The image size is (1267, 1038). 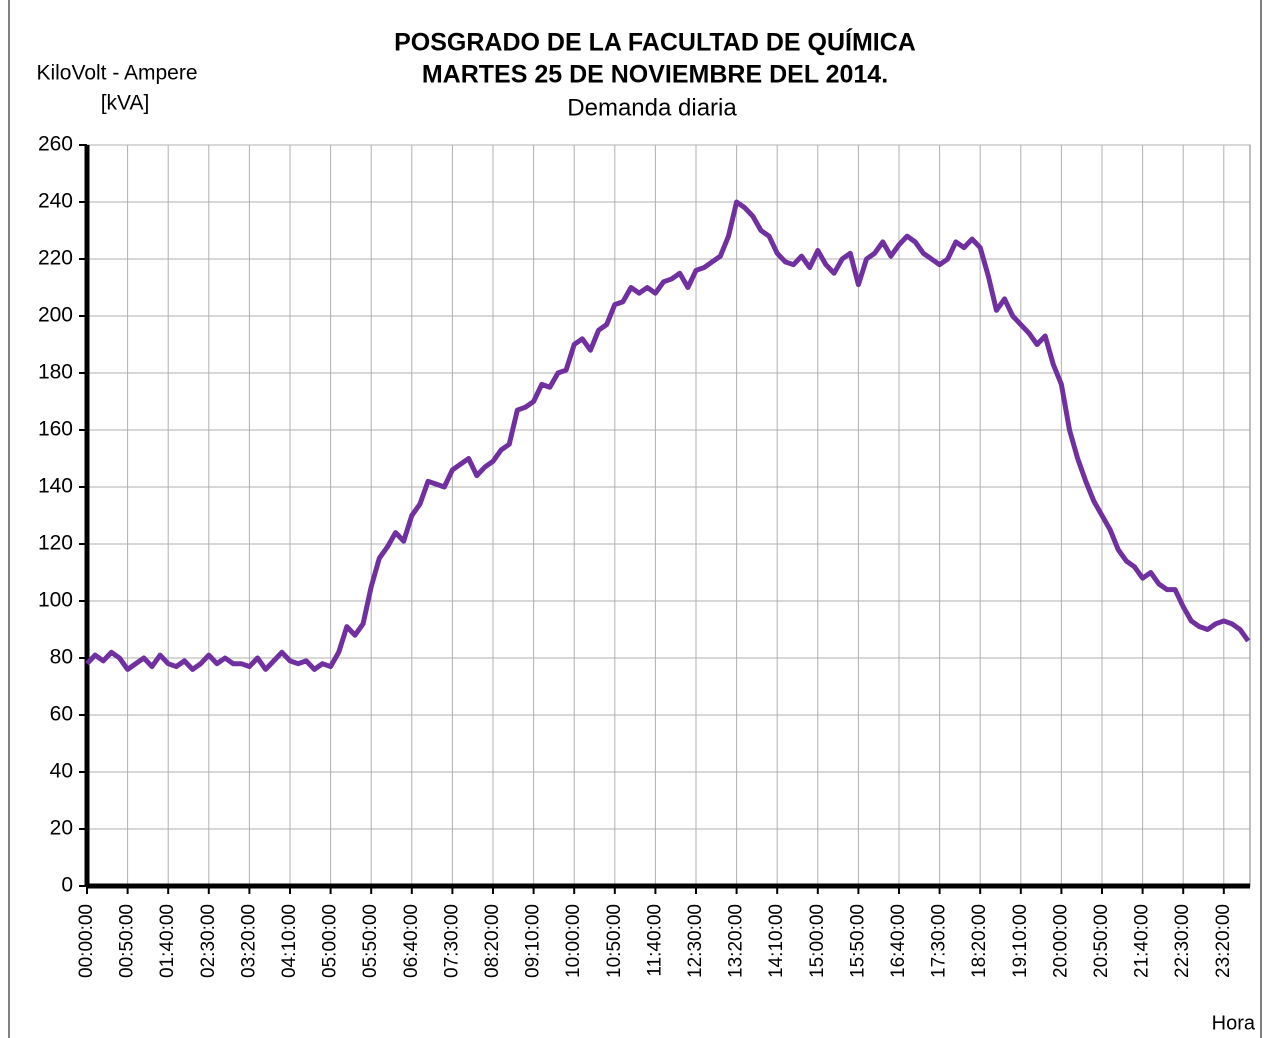 I want to click on x-tick-label: 07:30:00, so click(x=451, y=941).